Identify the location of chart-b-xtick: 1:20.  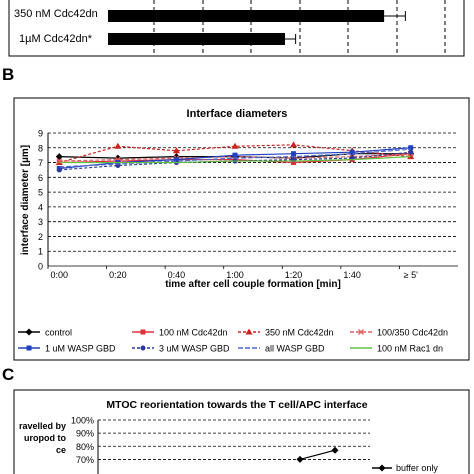
(294, 275).